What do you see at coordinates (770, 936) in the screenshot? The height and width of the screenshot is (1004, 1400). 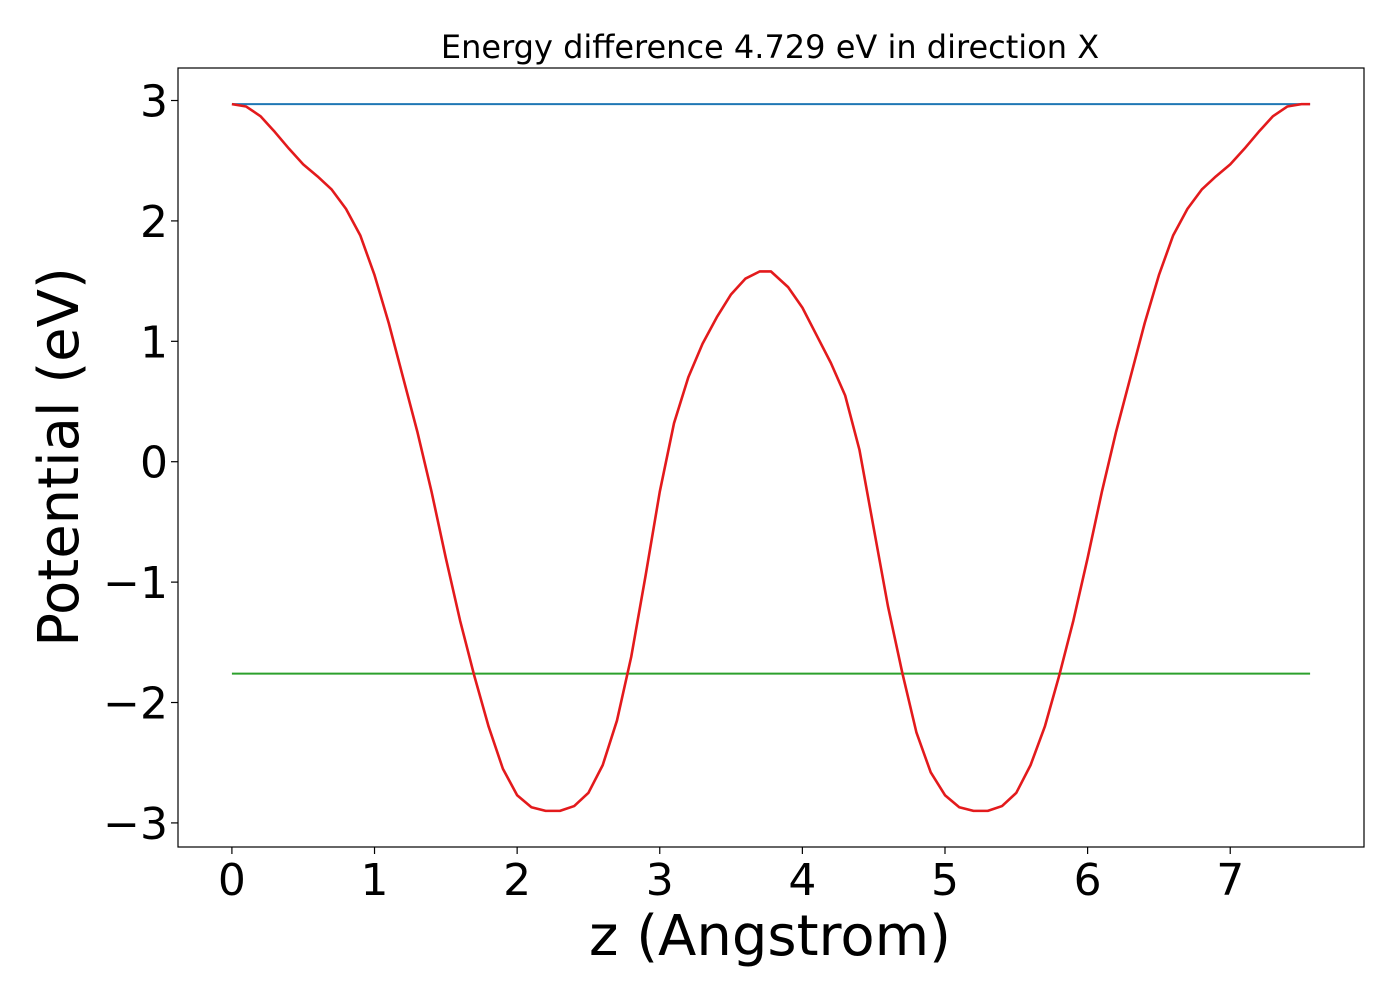 I see `x-axis-label: z (Angstrom)` at bounding box center [770, 936].